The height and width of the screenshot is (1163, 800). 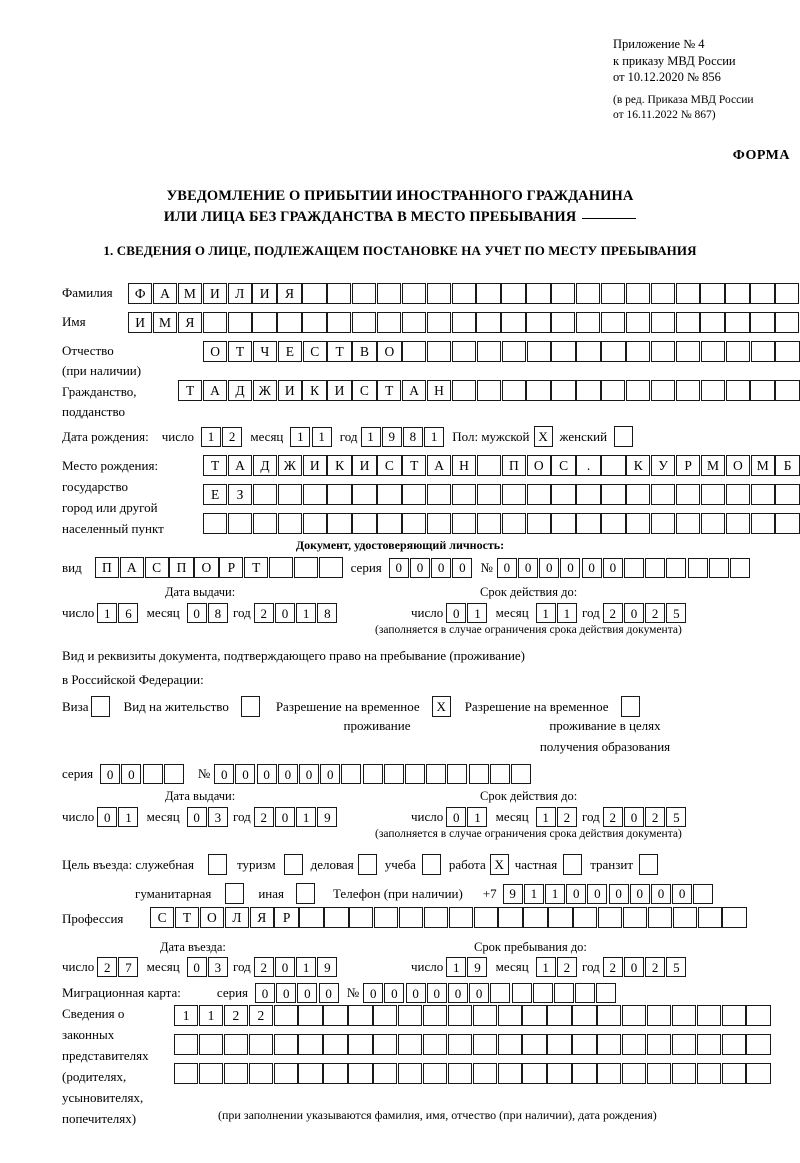 What do you see at coordinates (140, 293) in the screenshot?
I see `char-cell: Ф` at bounding box center [140, 293].